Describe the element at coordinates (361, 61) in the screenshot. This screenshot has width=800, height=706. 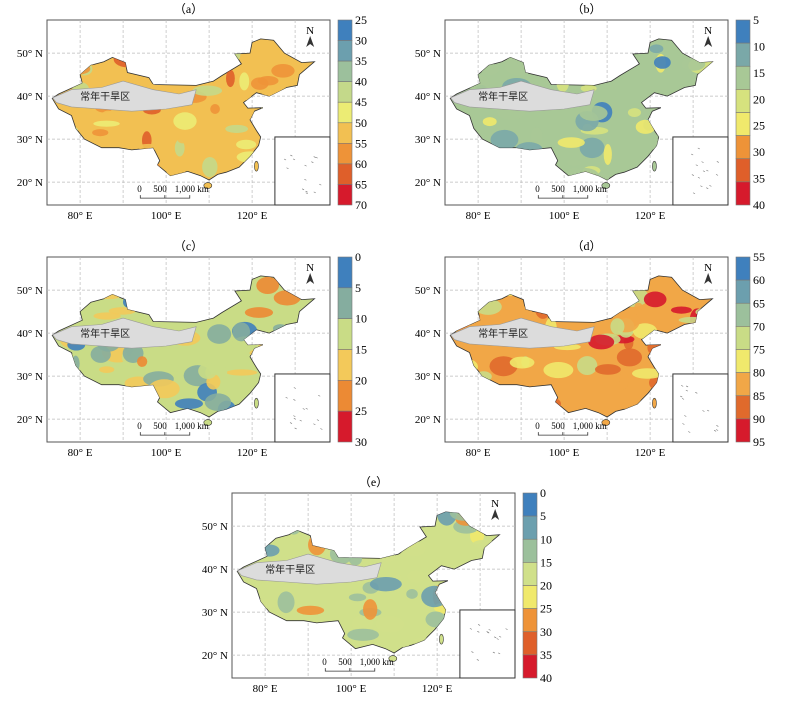
I see `colorbar-tick: 35` at that location.